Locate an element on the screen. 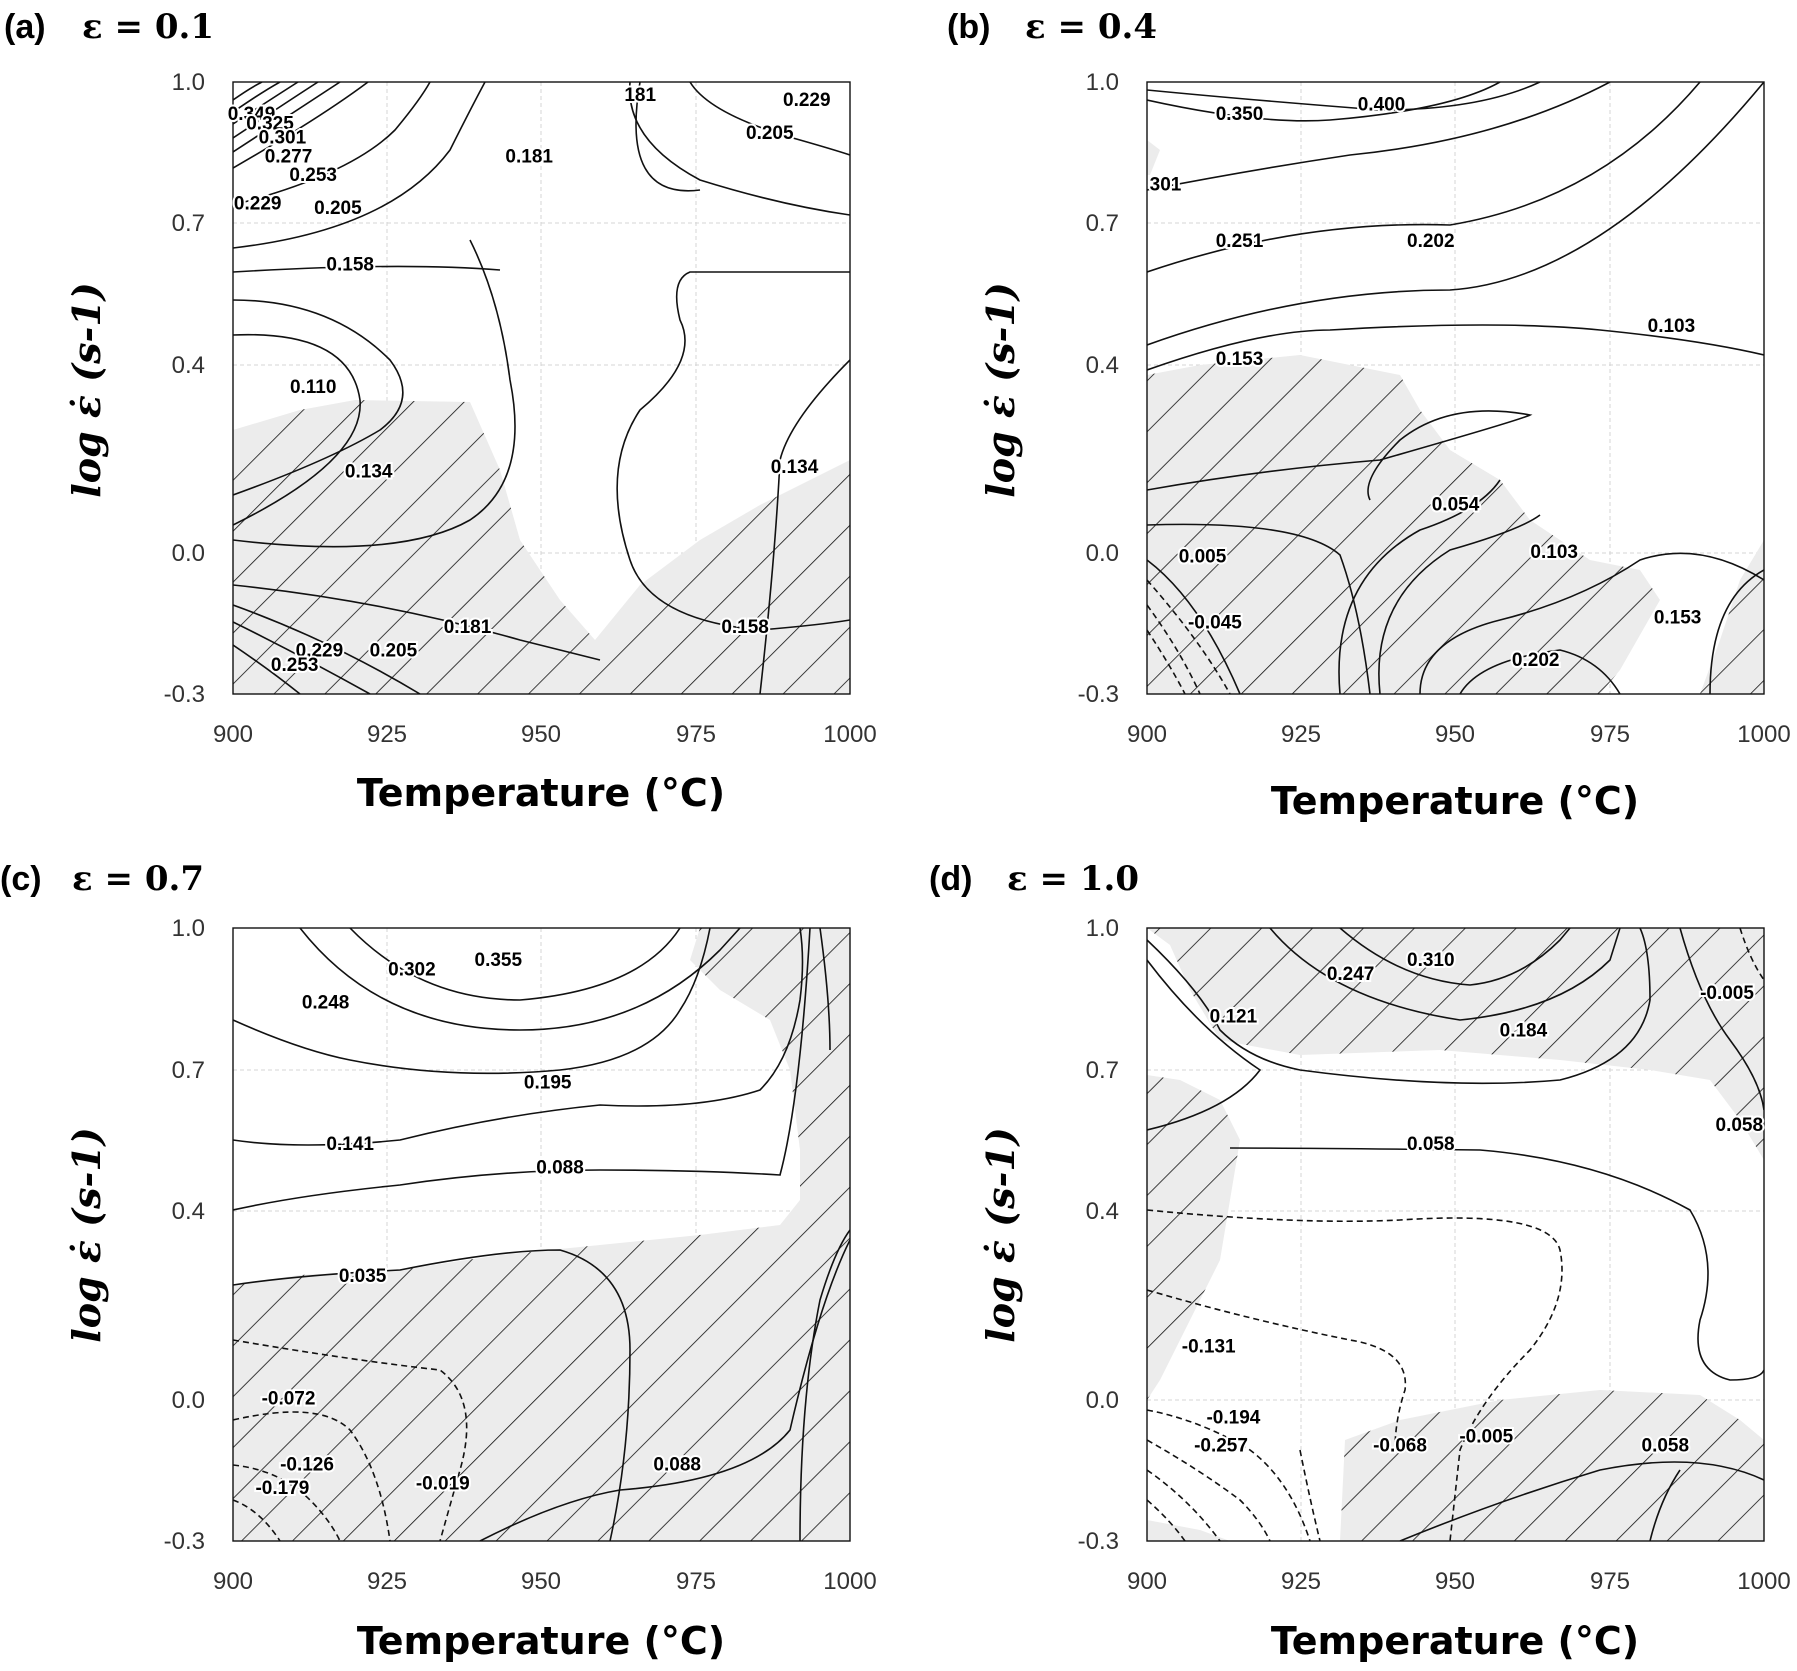 The width and height of the screenshot is (1797, 1671). contour-label: 0.253 is located at coordinates (313, 175).